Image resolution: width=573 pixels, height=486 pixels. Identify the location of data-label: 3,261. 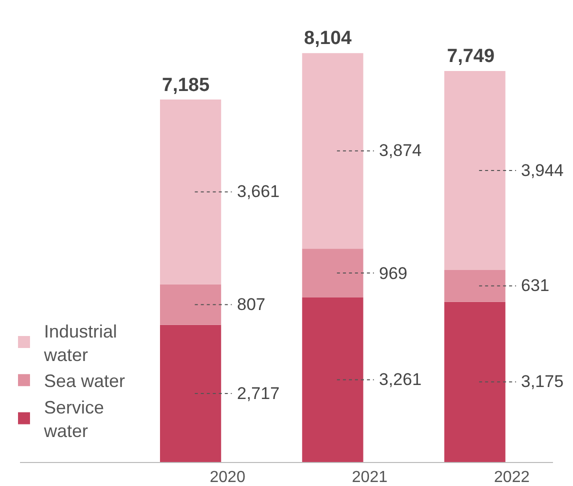
(400, 379).